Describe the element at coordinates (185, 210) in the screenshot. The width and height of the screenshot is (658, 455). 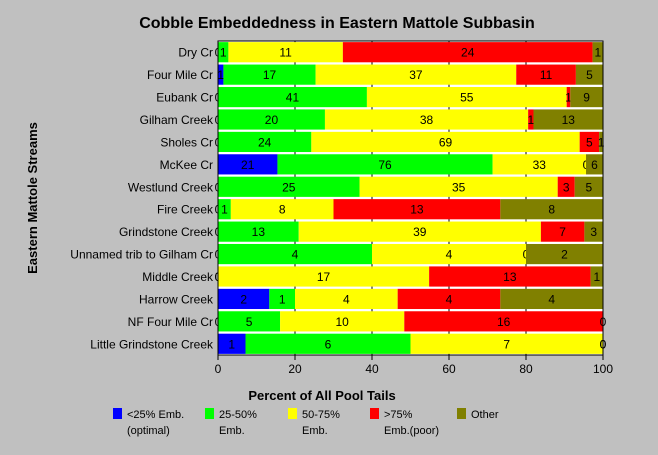
I see `category-label: Fire Creek` at that location.